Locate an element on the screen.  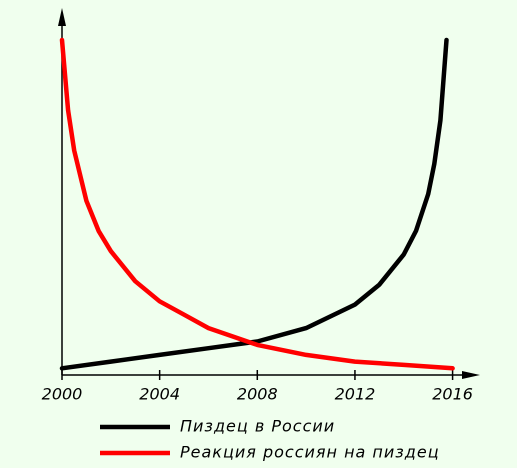
x-axis-arrow is located at coordinates (471, 375).